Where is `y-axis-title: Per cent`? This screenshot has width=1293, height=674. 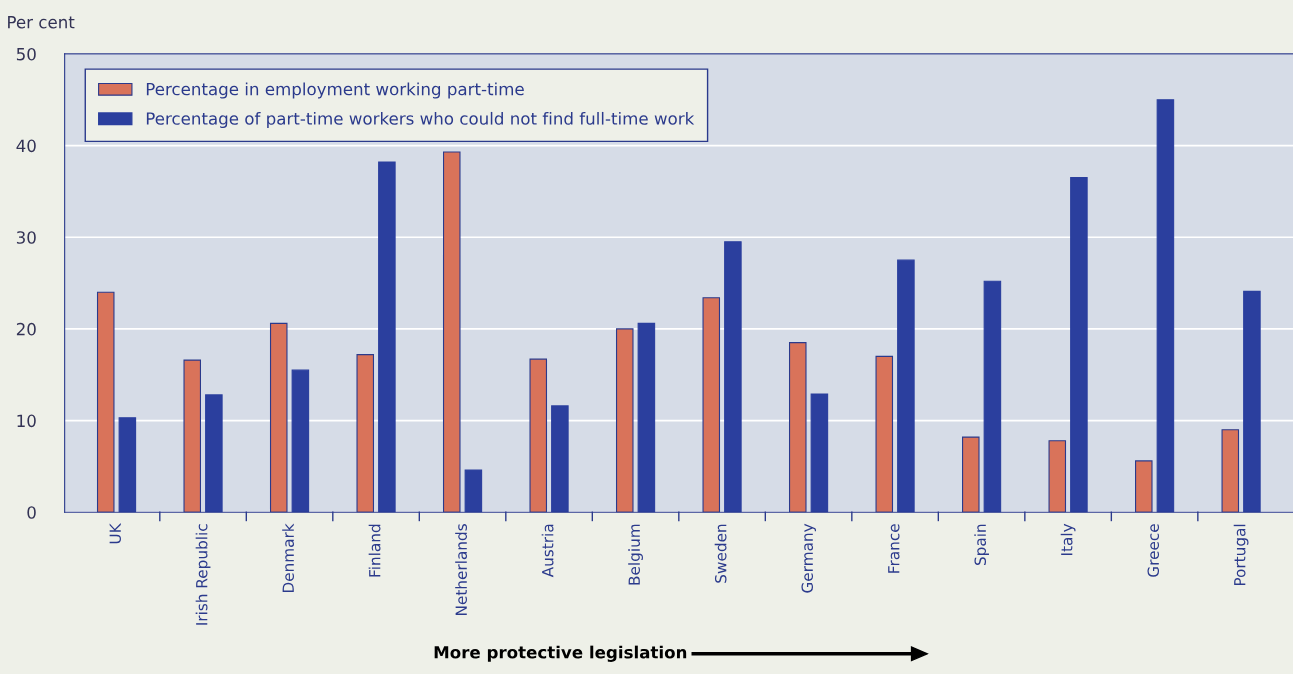
y-axis-title: Per cent is located at coordinates (41, 22).